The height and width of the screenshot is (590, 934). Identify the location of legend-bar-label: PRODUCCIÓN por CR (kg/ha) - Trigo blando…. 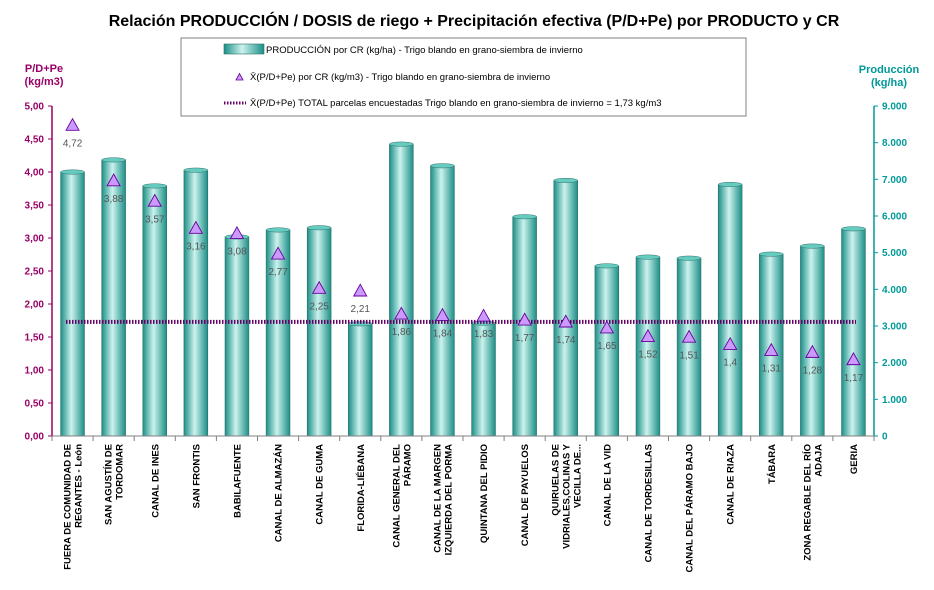
(424, 50).